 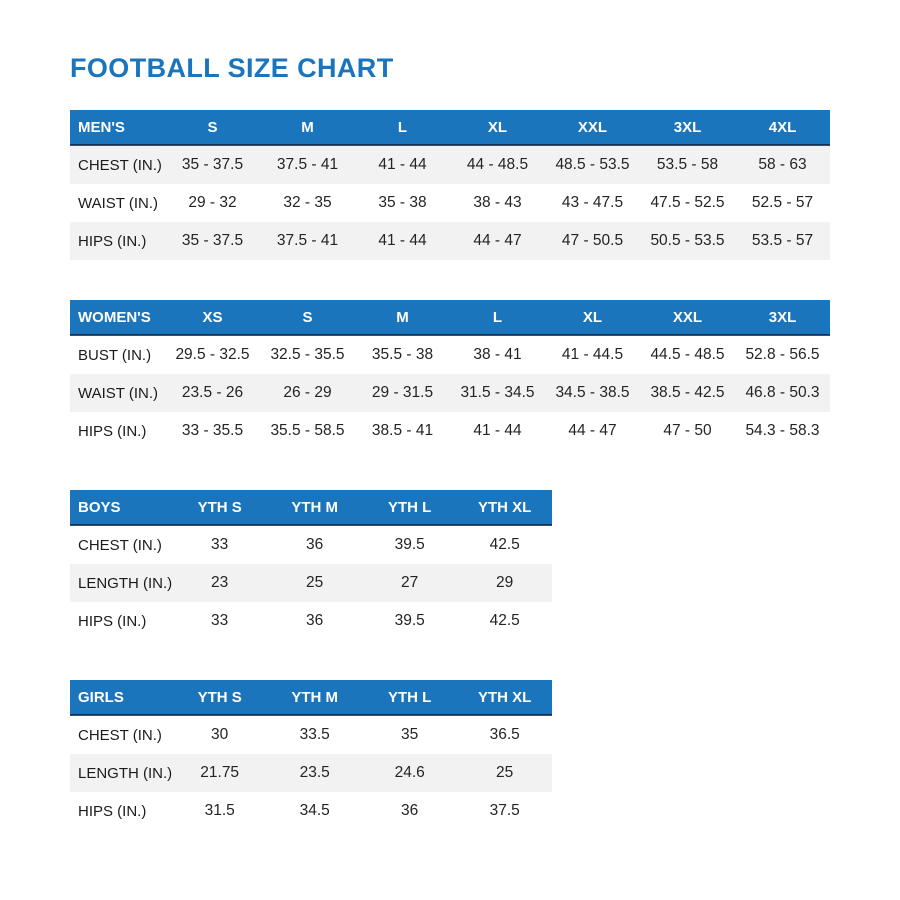 I want to click on boys-size-header-2: YTH L, so click(x=410, y=508).